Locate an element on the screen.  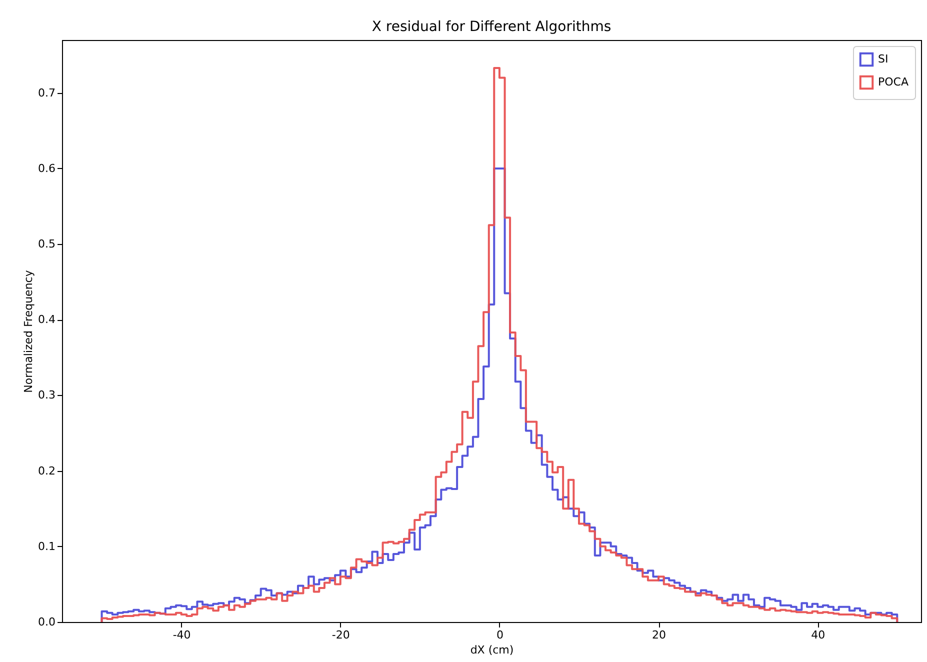
y-tick-label: 0.2 is located at coordinates (47, 471).